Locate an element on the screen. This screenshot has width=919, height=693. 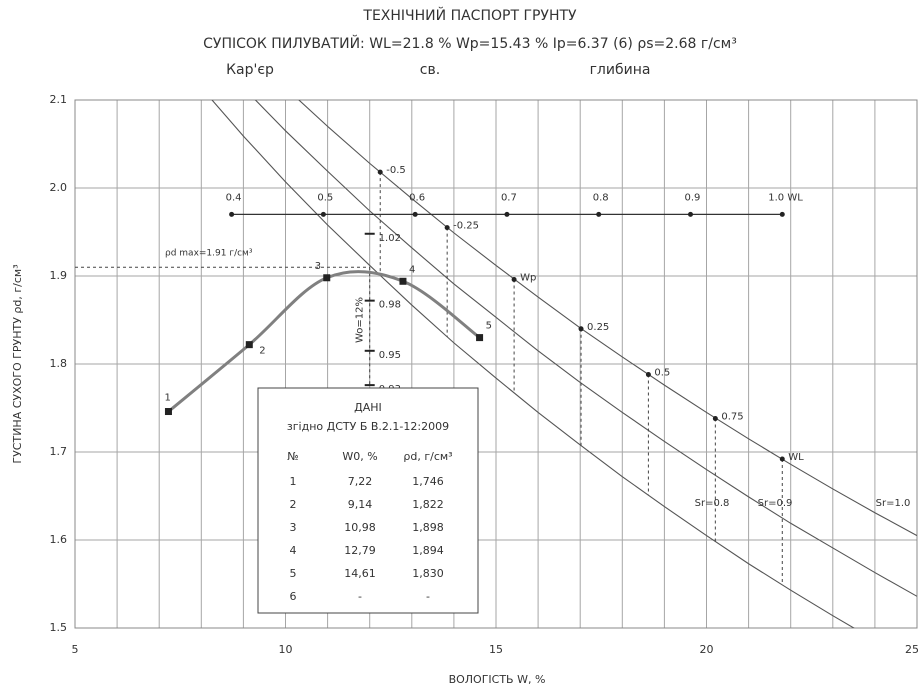
rho-max-label: ρd max=1.91 г/см³ is located at coordinates (209, 254).